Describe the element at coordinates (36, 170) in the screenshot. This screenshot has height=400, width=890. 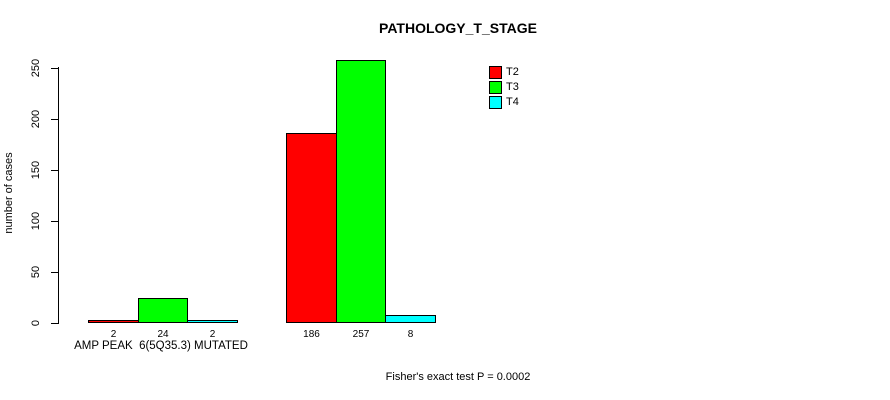
I see `y-tick-label: 150` at that location.